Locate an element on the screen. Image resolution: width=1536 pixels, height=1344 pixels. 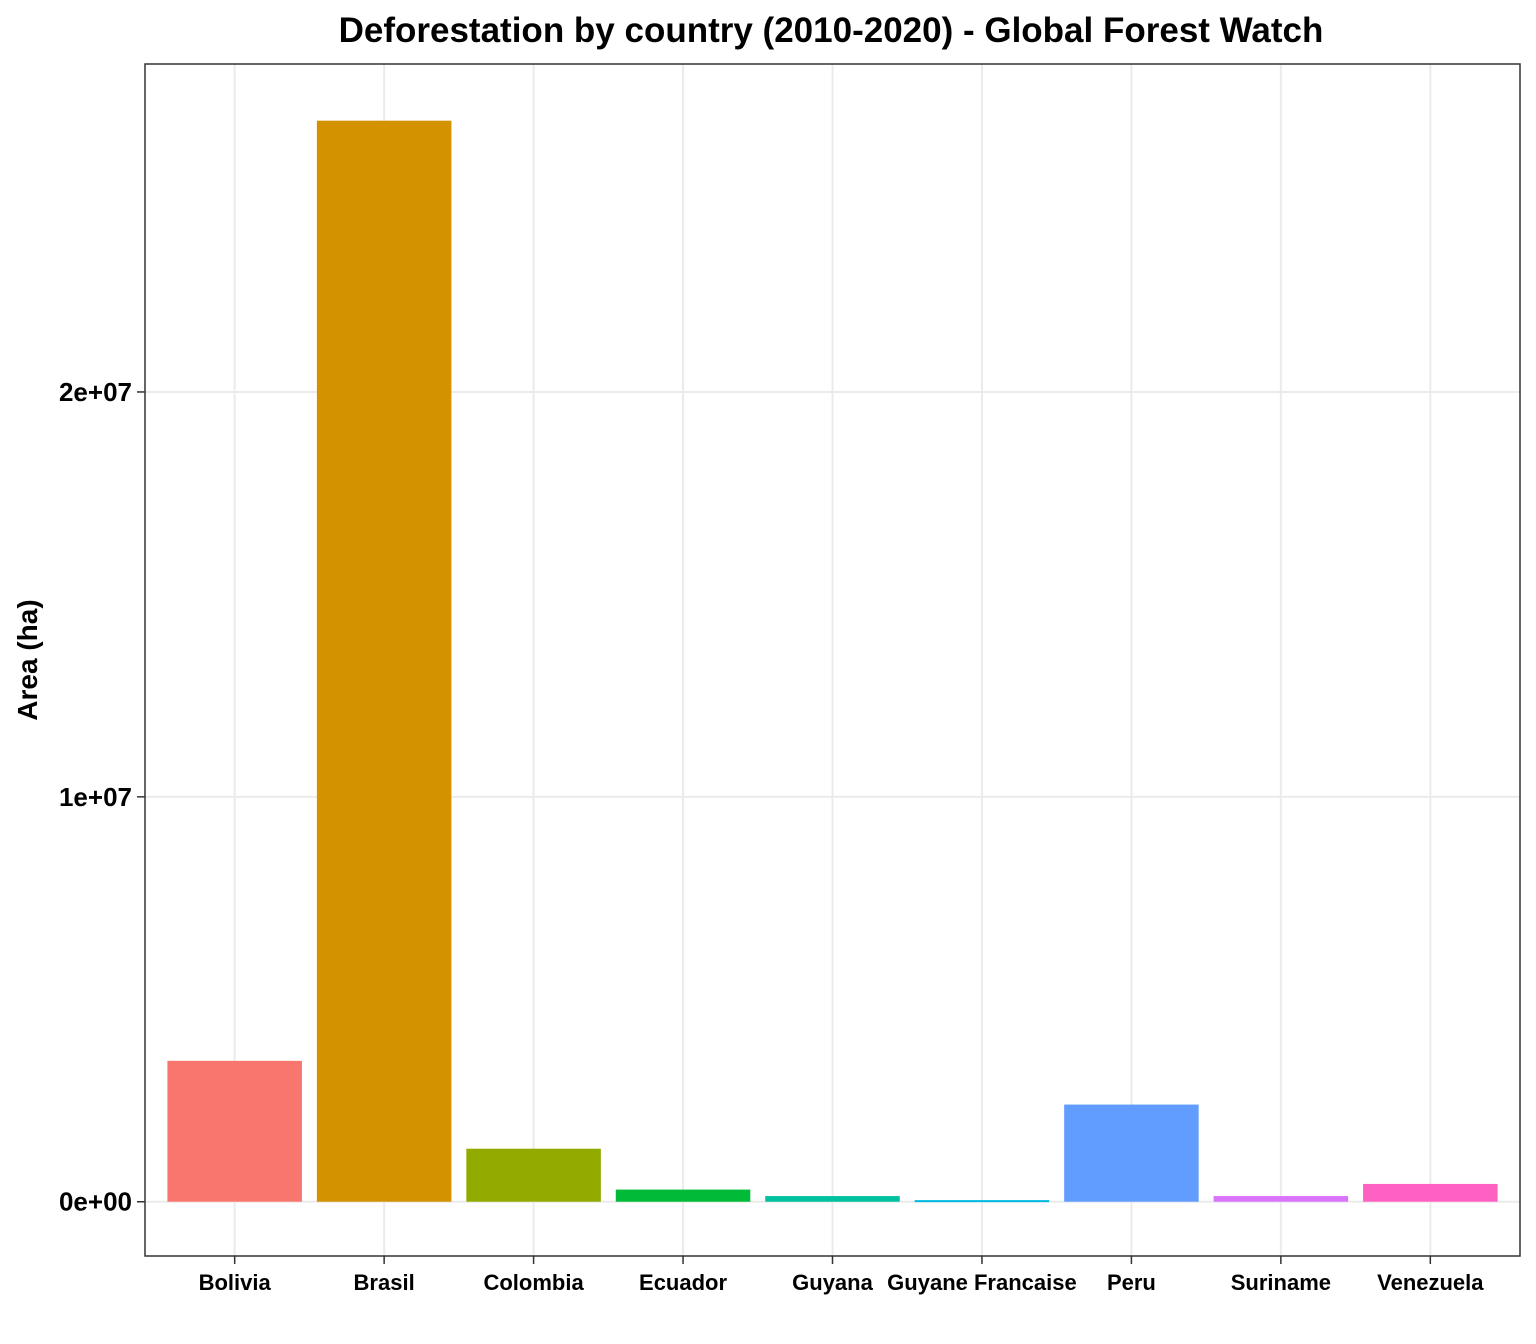
y-tick-labels: 0e+00 1e+07 2e+07 is located at coordinates (95, 797).